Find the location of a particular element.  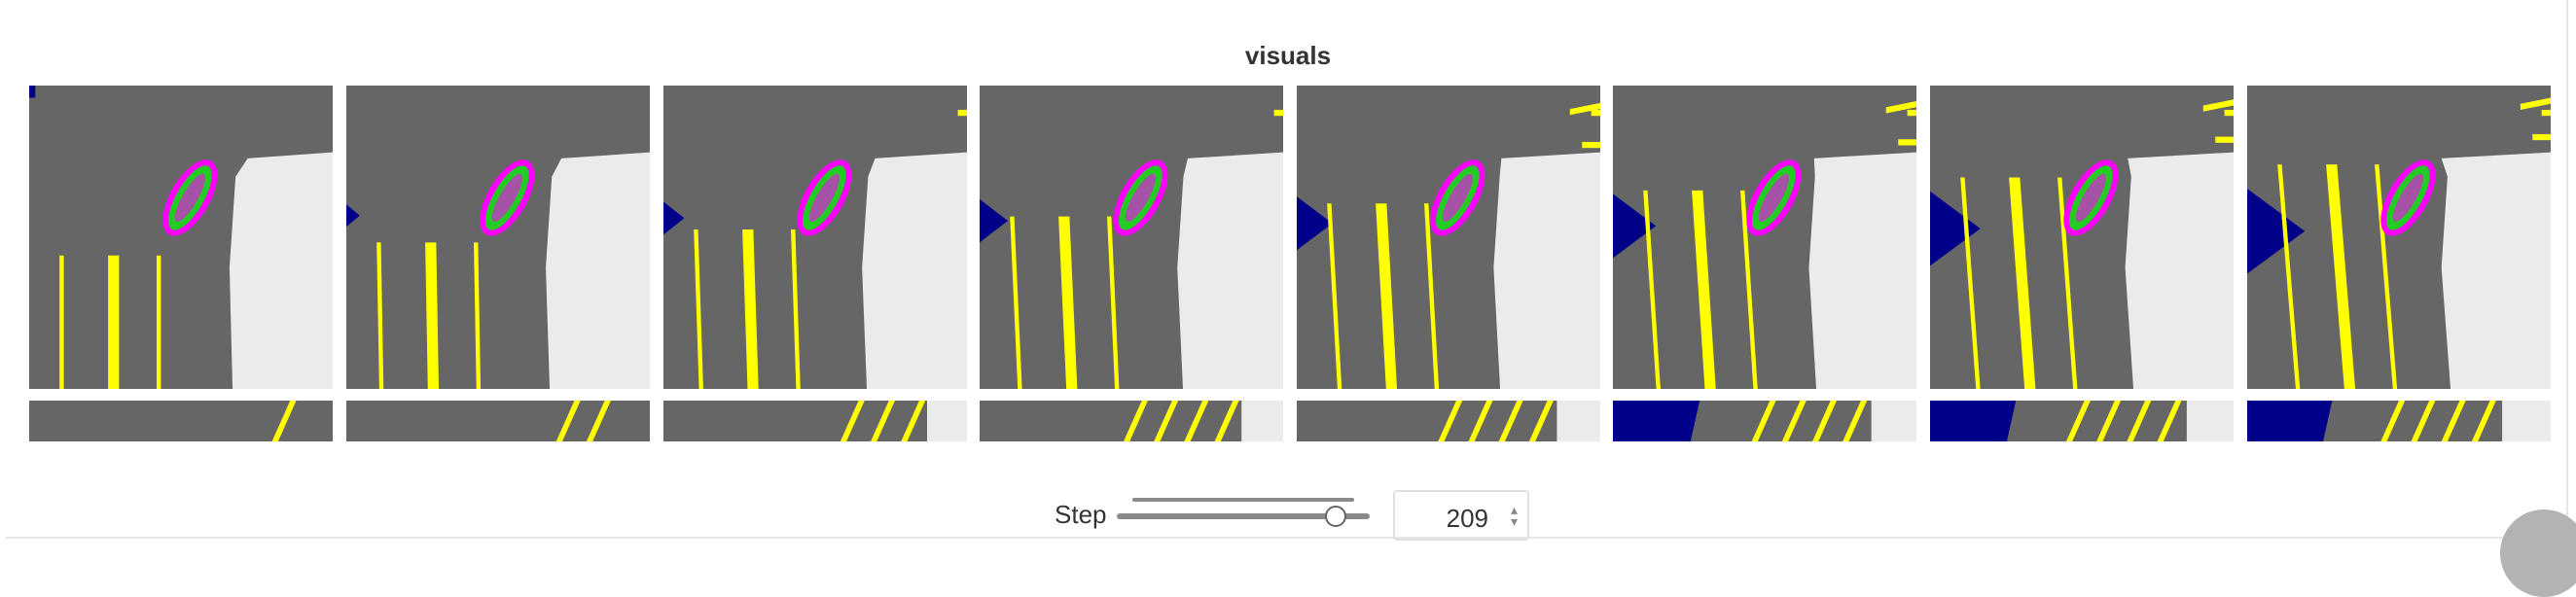

step-number-input: 209 ▴ ▾ is located at coordinates (1461, 515).